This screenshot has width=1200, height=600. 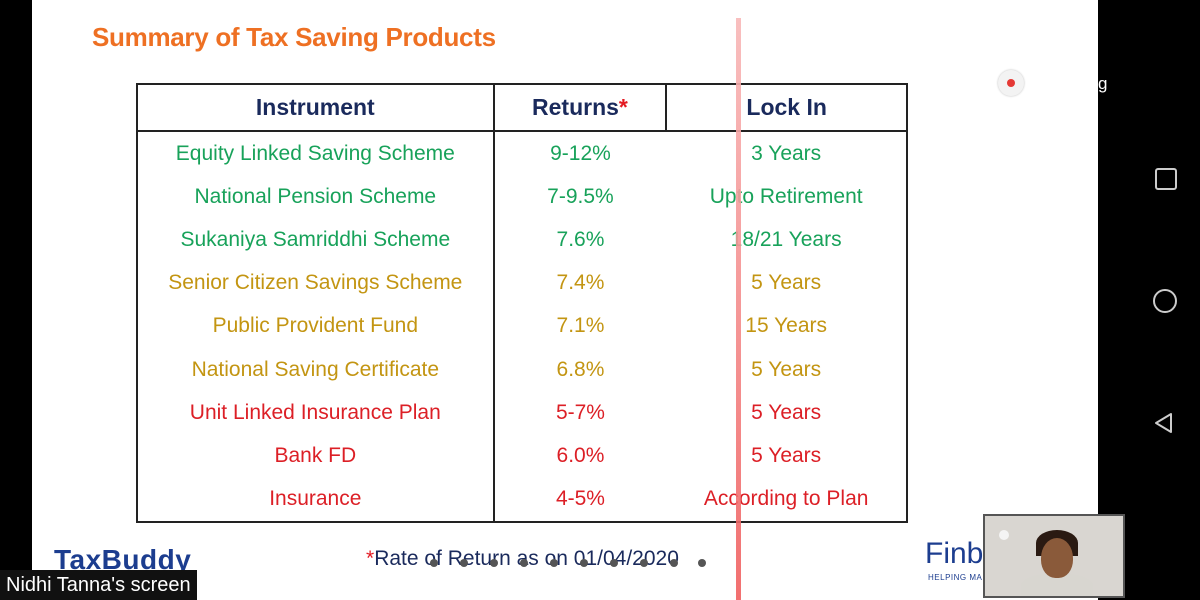 I want to click on cell-lock-in: Upto Retirement, so click(x=787, y=197).